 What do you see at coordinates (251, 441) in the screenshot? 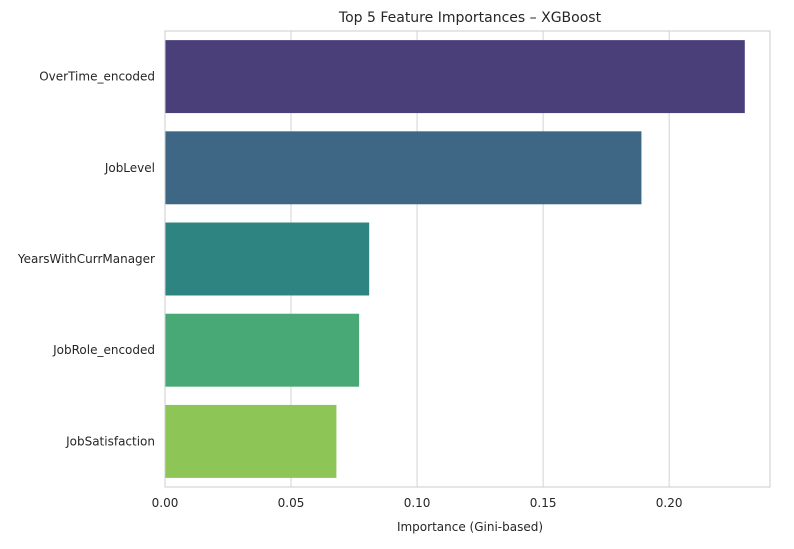
I see `bar-jobsatisfaction` at bounding box center [251, 441].